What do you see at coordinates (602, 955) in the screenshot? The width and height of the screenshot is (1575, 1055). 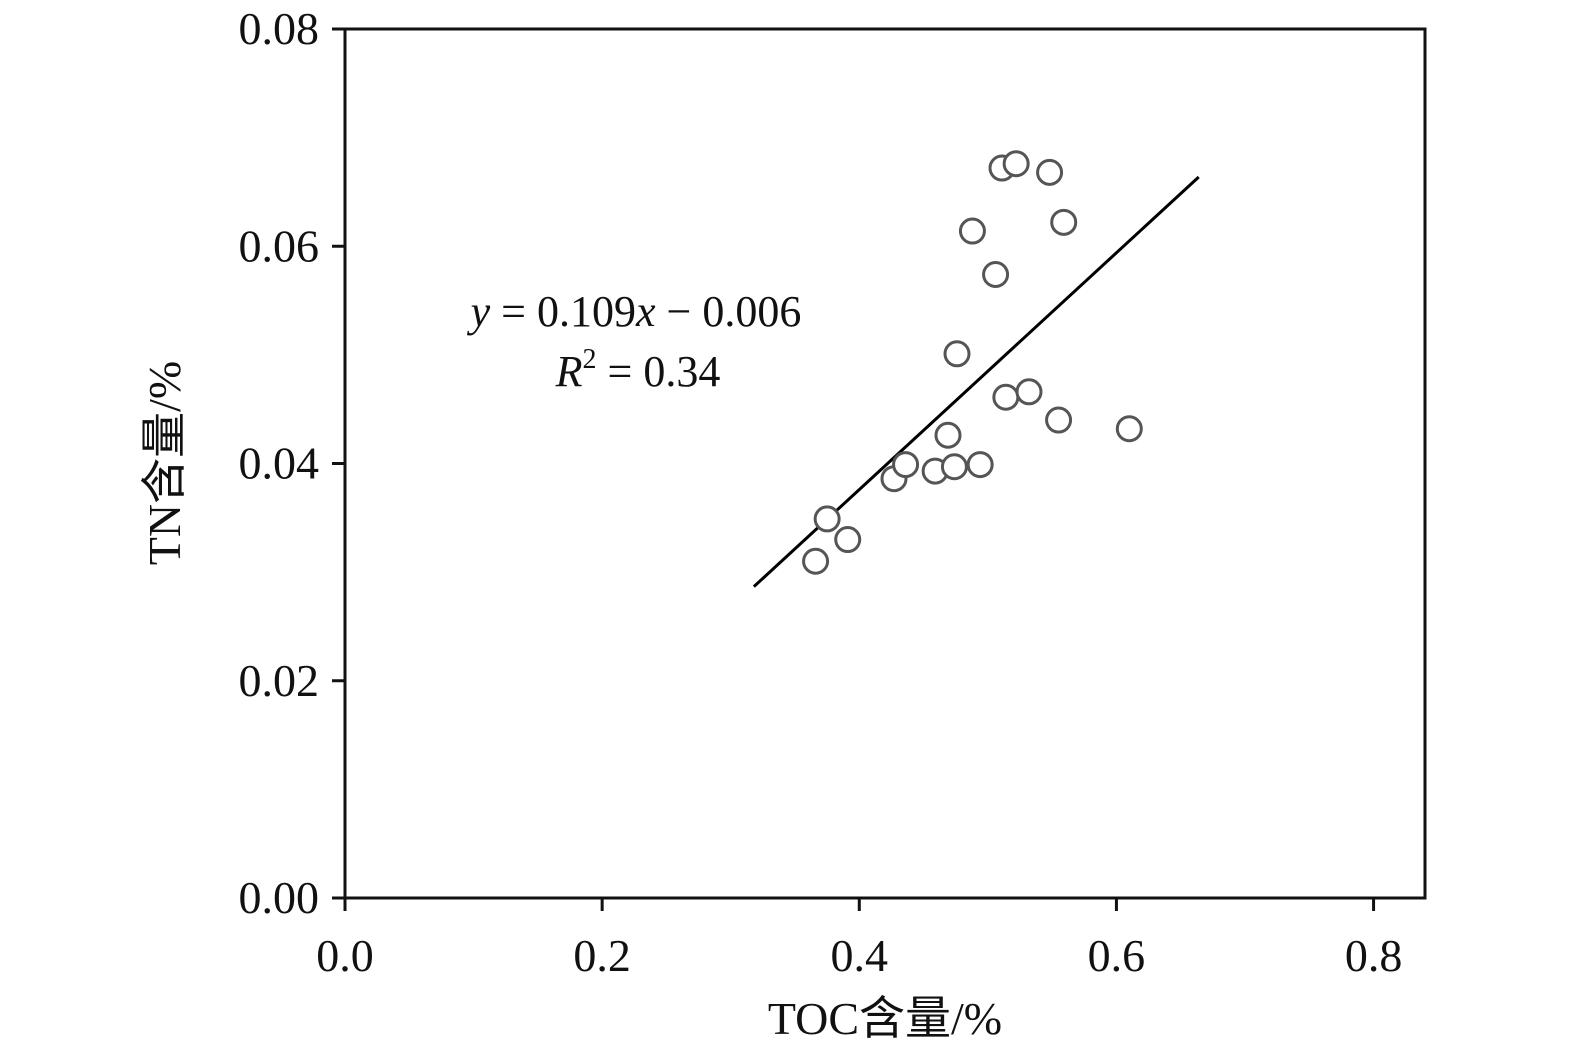 I see `x-tick-label: 0.2` at bounding box center [602, 955].